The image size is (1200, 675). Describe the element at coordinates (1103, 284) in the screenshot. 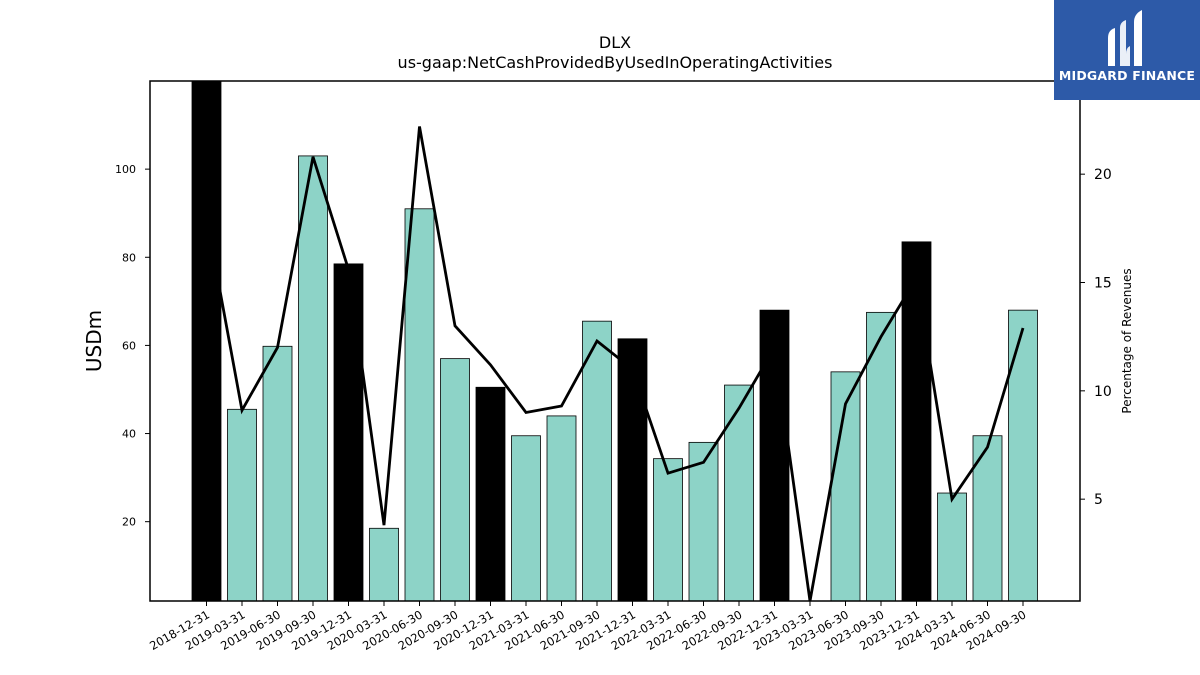

I see `y2-tick-label: 15` at that location.